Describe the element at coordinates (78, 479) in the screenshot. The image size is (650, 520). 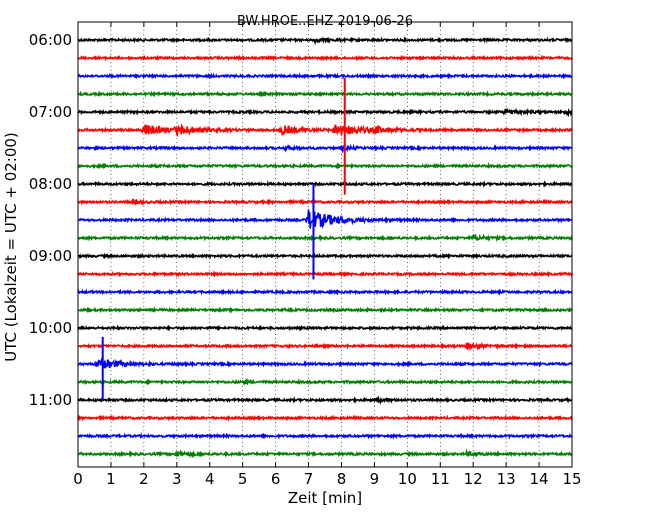
I see `x-tick-label: 0` at that location.